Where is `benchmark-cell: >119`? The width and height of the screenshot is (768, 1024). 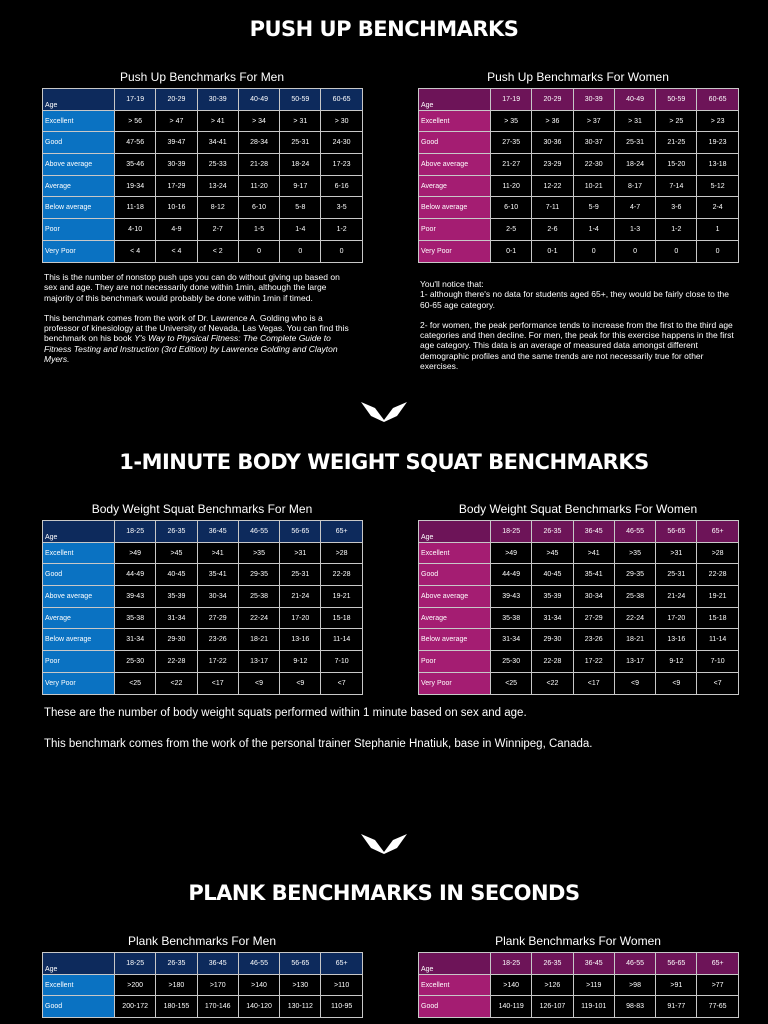 benchmark-cell: >119 is located at coordinates (593, 985).